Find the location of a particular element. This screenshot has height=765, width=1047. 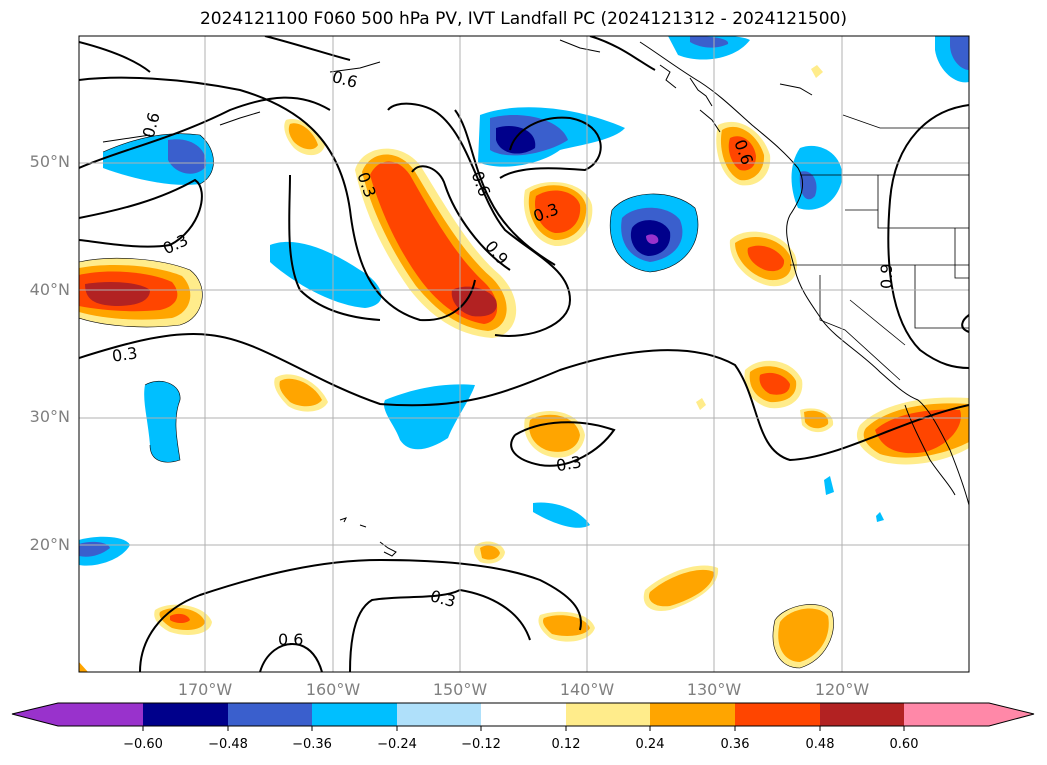

lat-label: 40°N is located at coordinates (49, 289).